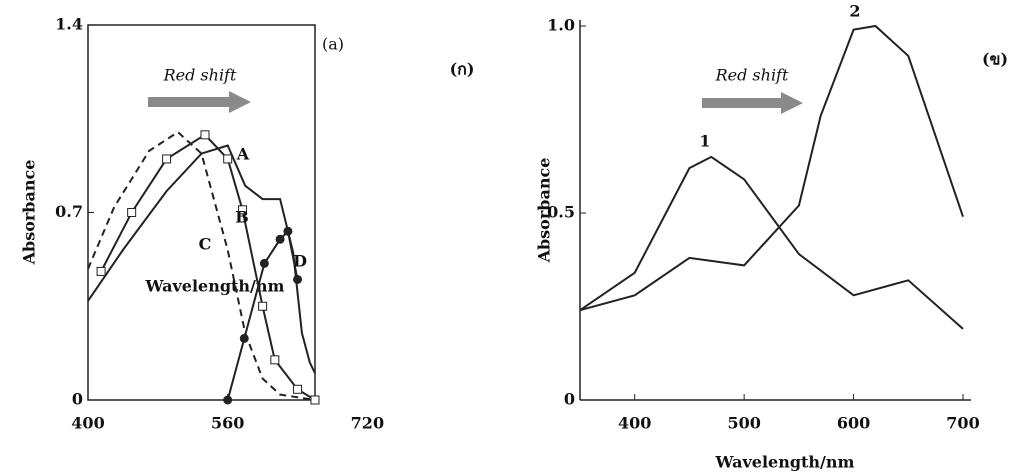 The image size is (1011, 475). I want to click on series-label: D, so click(300, 261).